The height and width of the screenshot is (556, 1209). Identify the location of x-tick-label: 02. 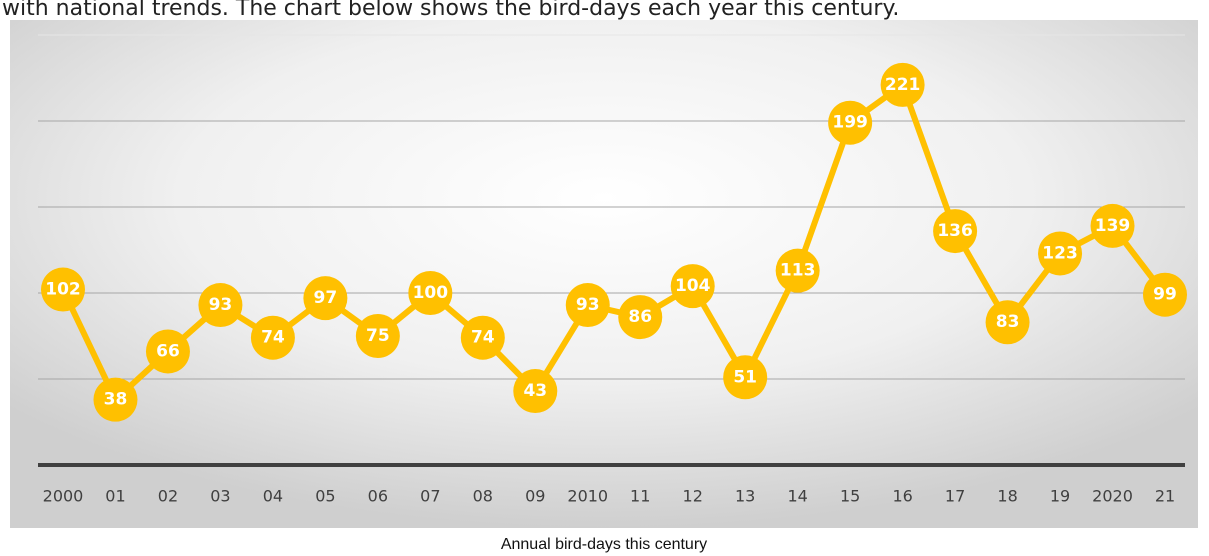
(168, 496).